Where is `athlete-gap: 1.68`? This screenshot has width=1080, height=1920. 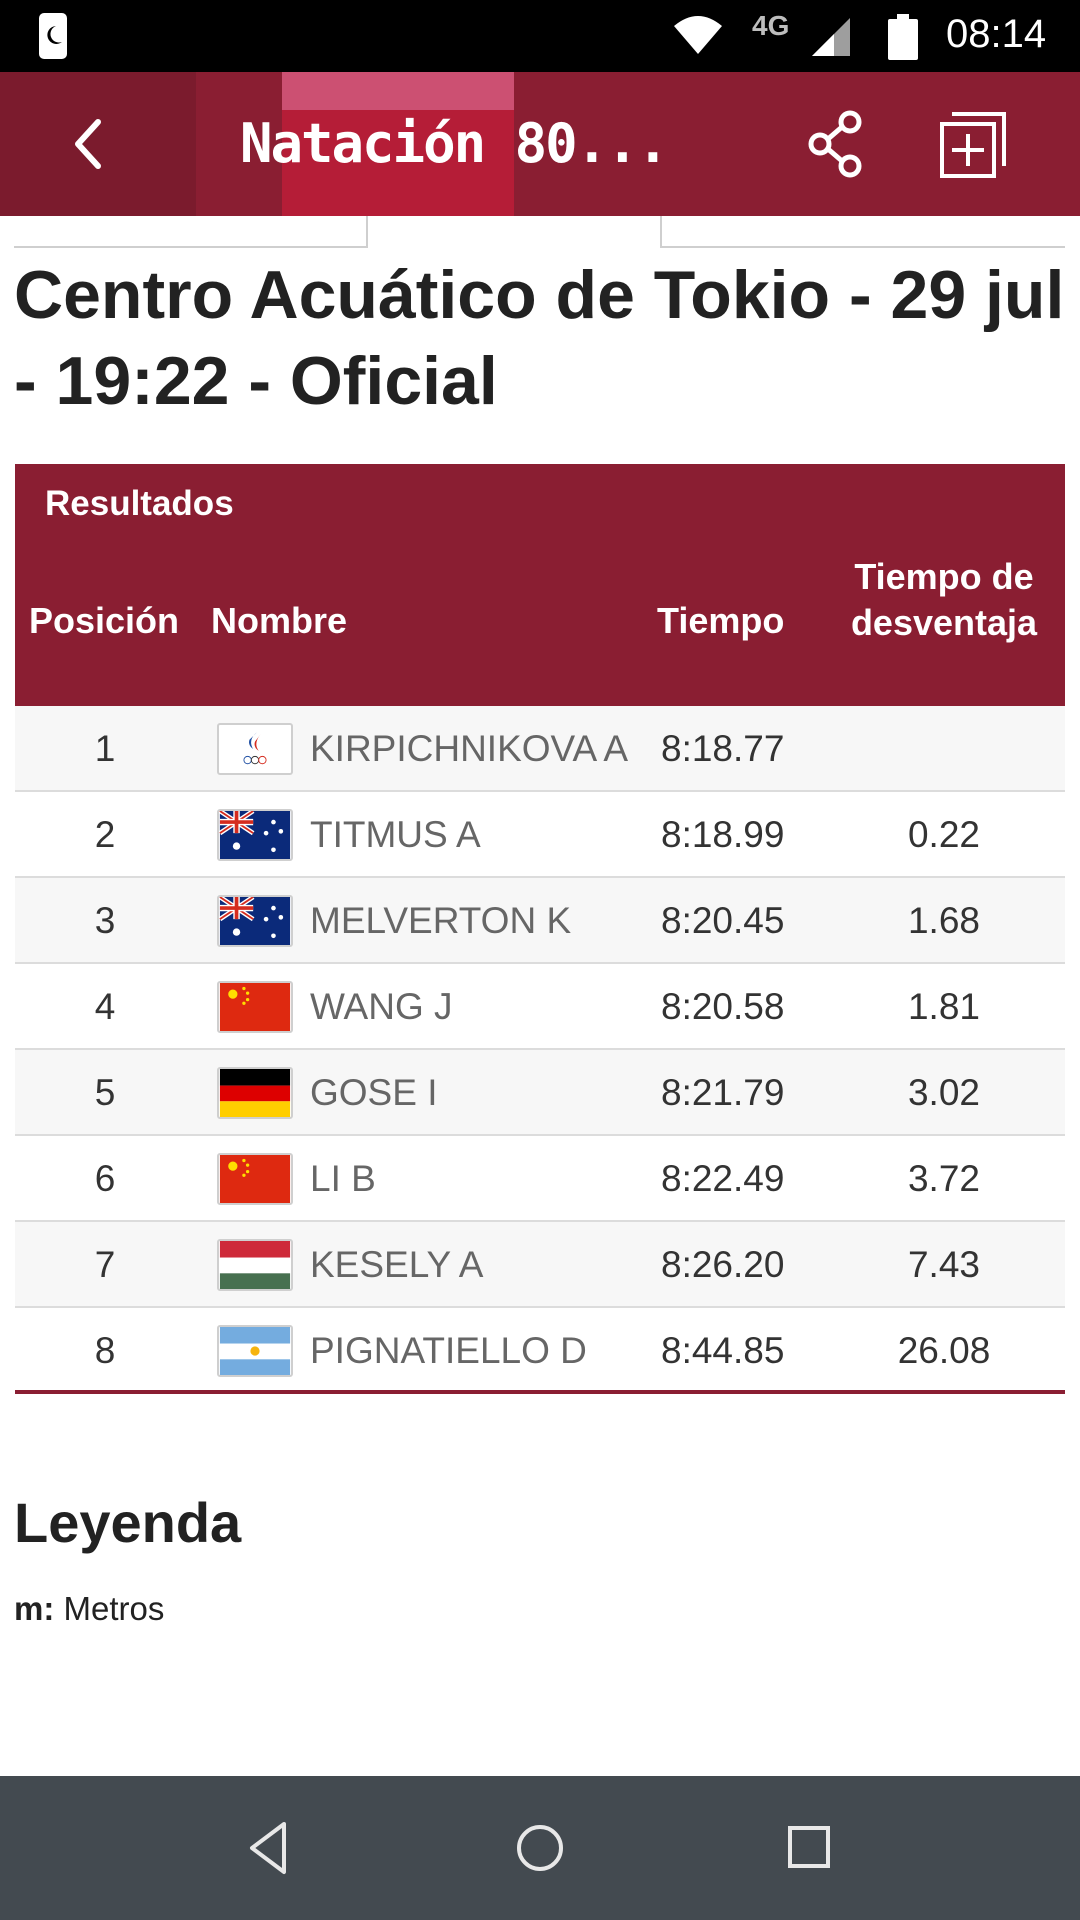 athlete-gap: 1.68 is located at coordinates (943, 920).